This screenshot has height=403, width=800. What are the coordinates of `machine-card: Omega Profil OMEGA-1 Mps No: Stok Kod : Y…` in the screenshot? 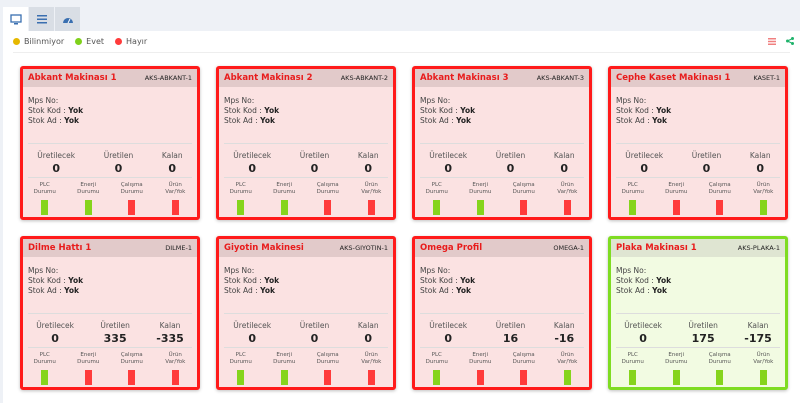 It's located at (502, 313).